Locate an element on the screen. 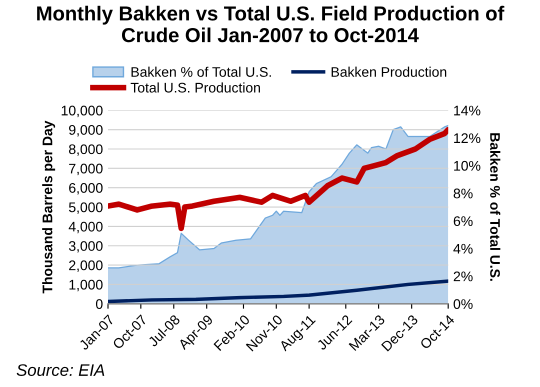 Image resolution: width=540 pixels, height=387 pixels. y-axis-title: Thousand Barrels per Day is located at coordinates (49, 207).